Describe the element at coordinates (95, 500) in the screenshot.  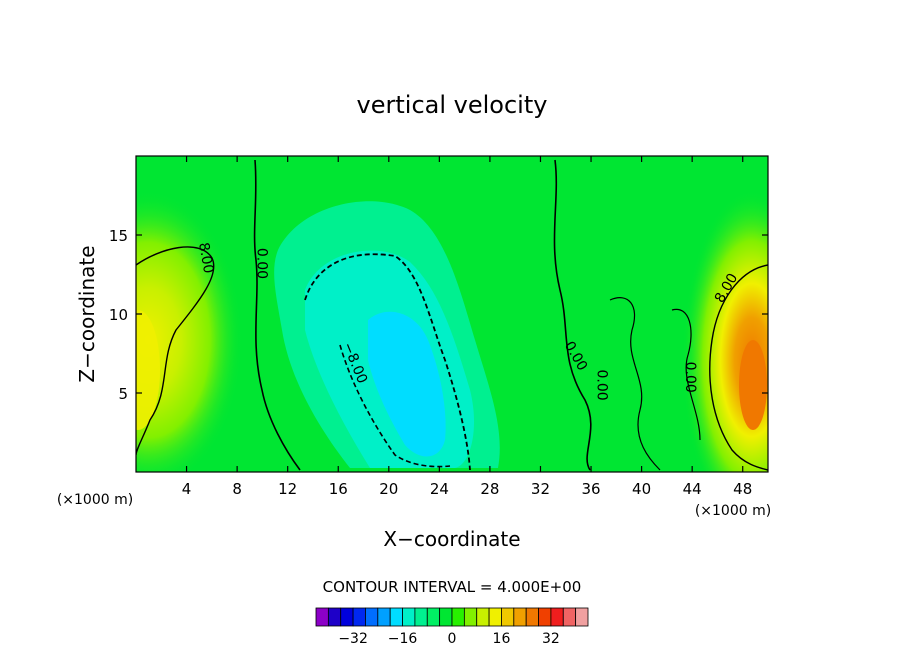
I see `x-unit-left: (×1000 m)` at that location.